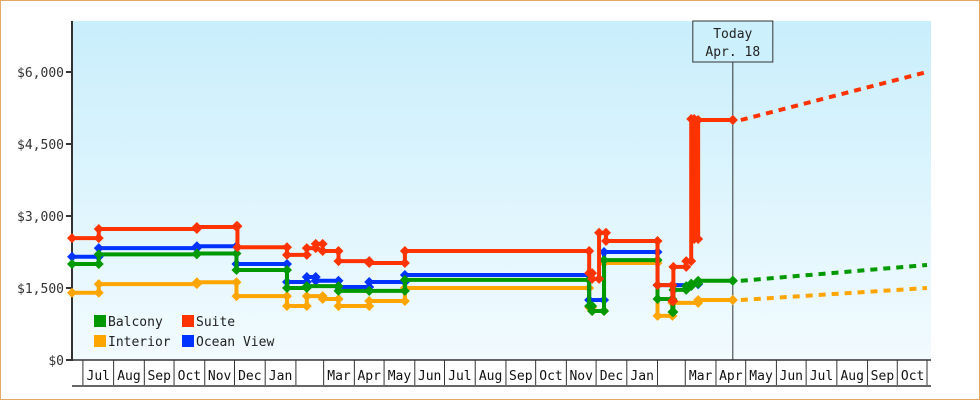  I want to click on x-month-label: Apr, so click(731, 376).